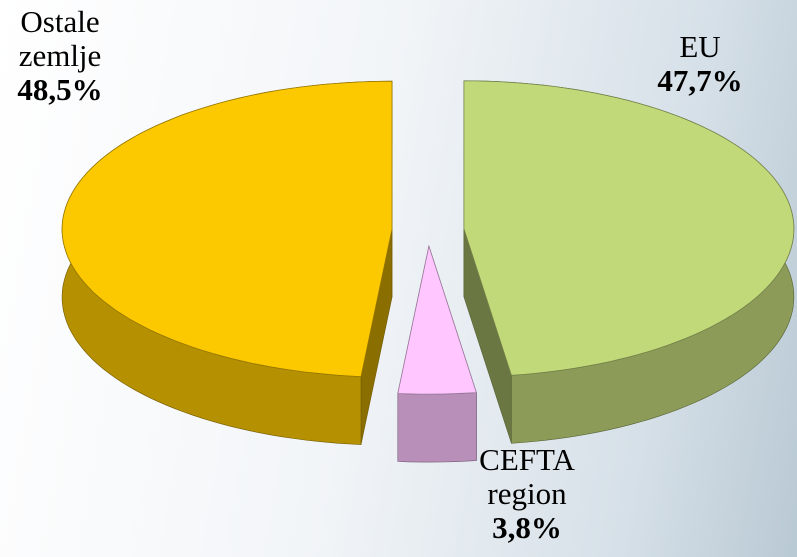 Image resolution: width=797 pixels, height=557 pixels. Describe the element at coordinates (527, 527) in the screenshot. I see `value-label: 3,8%` at that location.